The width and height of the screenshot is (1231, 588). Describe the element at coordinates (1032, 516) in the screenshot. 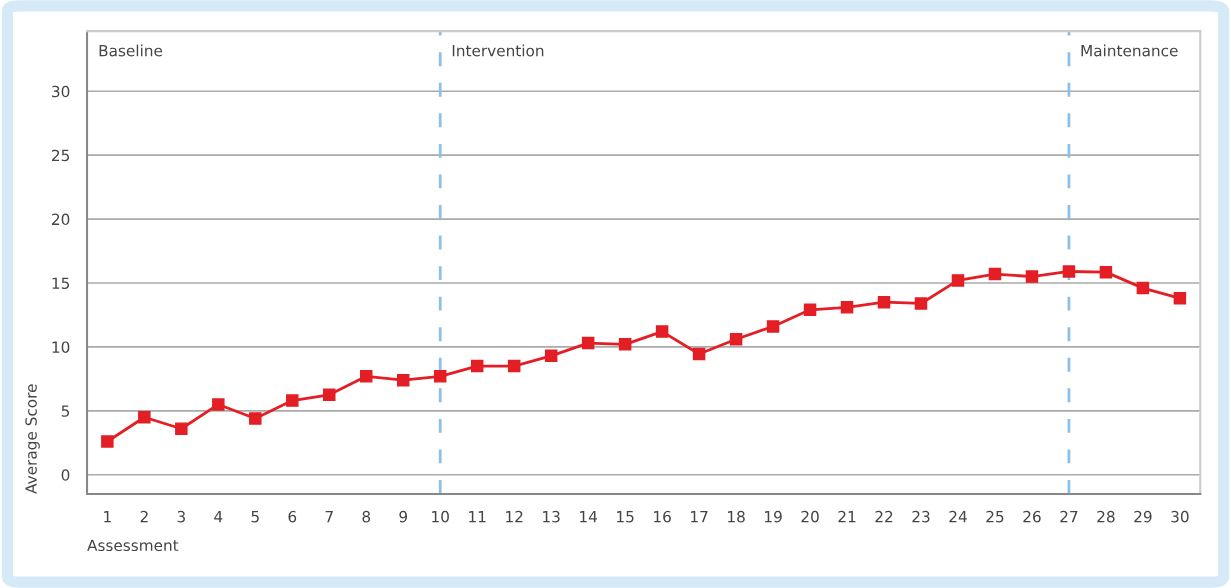

I see `x-tick-label: 26` at that location.